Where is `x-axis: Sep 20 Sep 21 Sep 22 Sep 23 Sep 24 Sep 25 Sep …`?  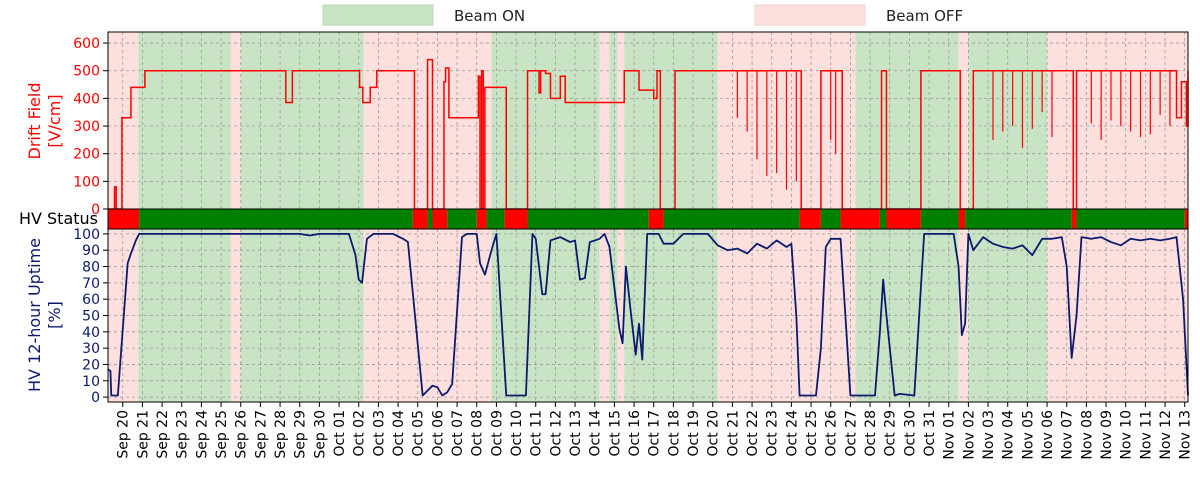
x-axis: Sep 20 Sep 21 Sep 22 Sep 23 Sep 24 Sep 25 Sep … is located at coordinates (655, 431).